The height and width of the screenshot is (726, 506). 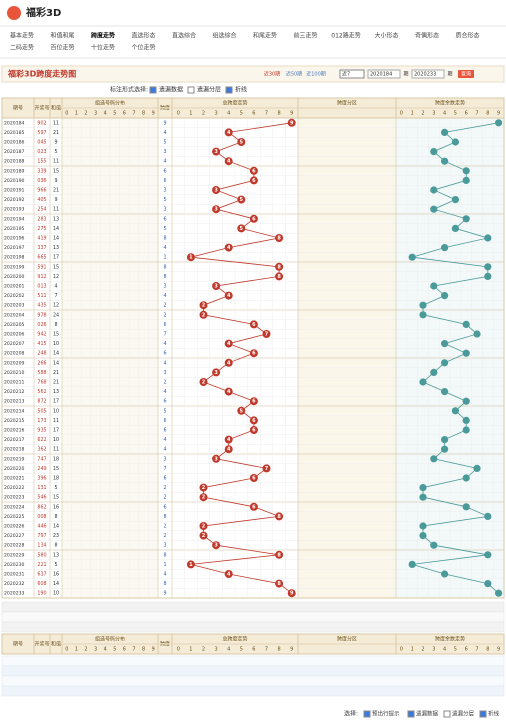 What do you see at coordinates (55, 200) in the screenshot?
I see `sum-cell: 9` at bounding box center [55, 200].